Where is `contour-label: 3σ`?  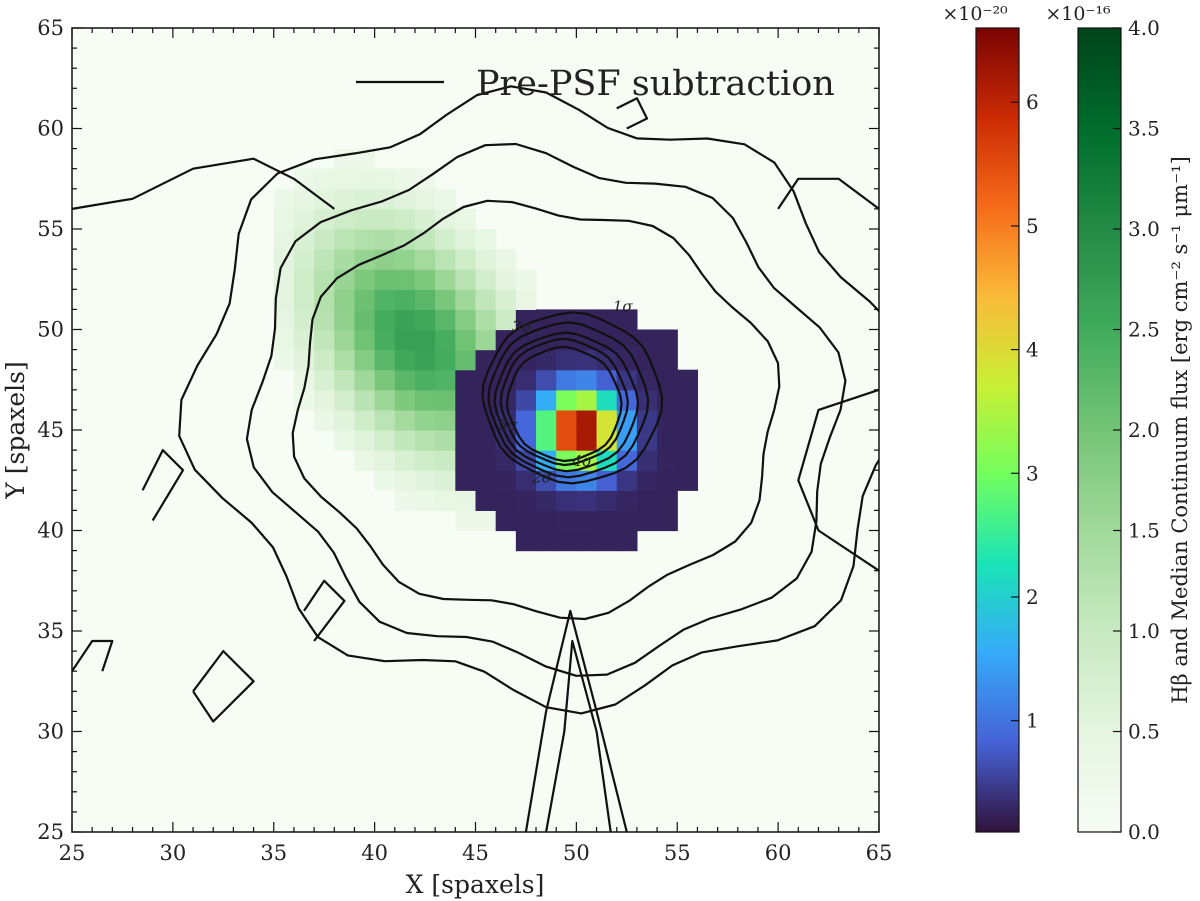
contour-label: 3σ is located at coordinates (522, 327).